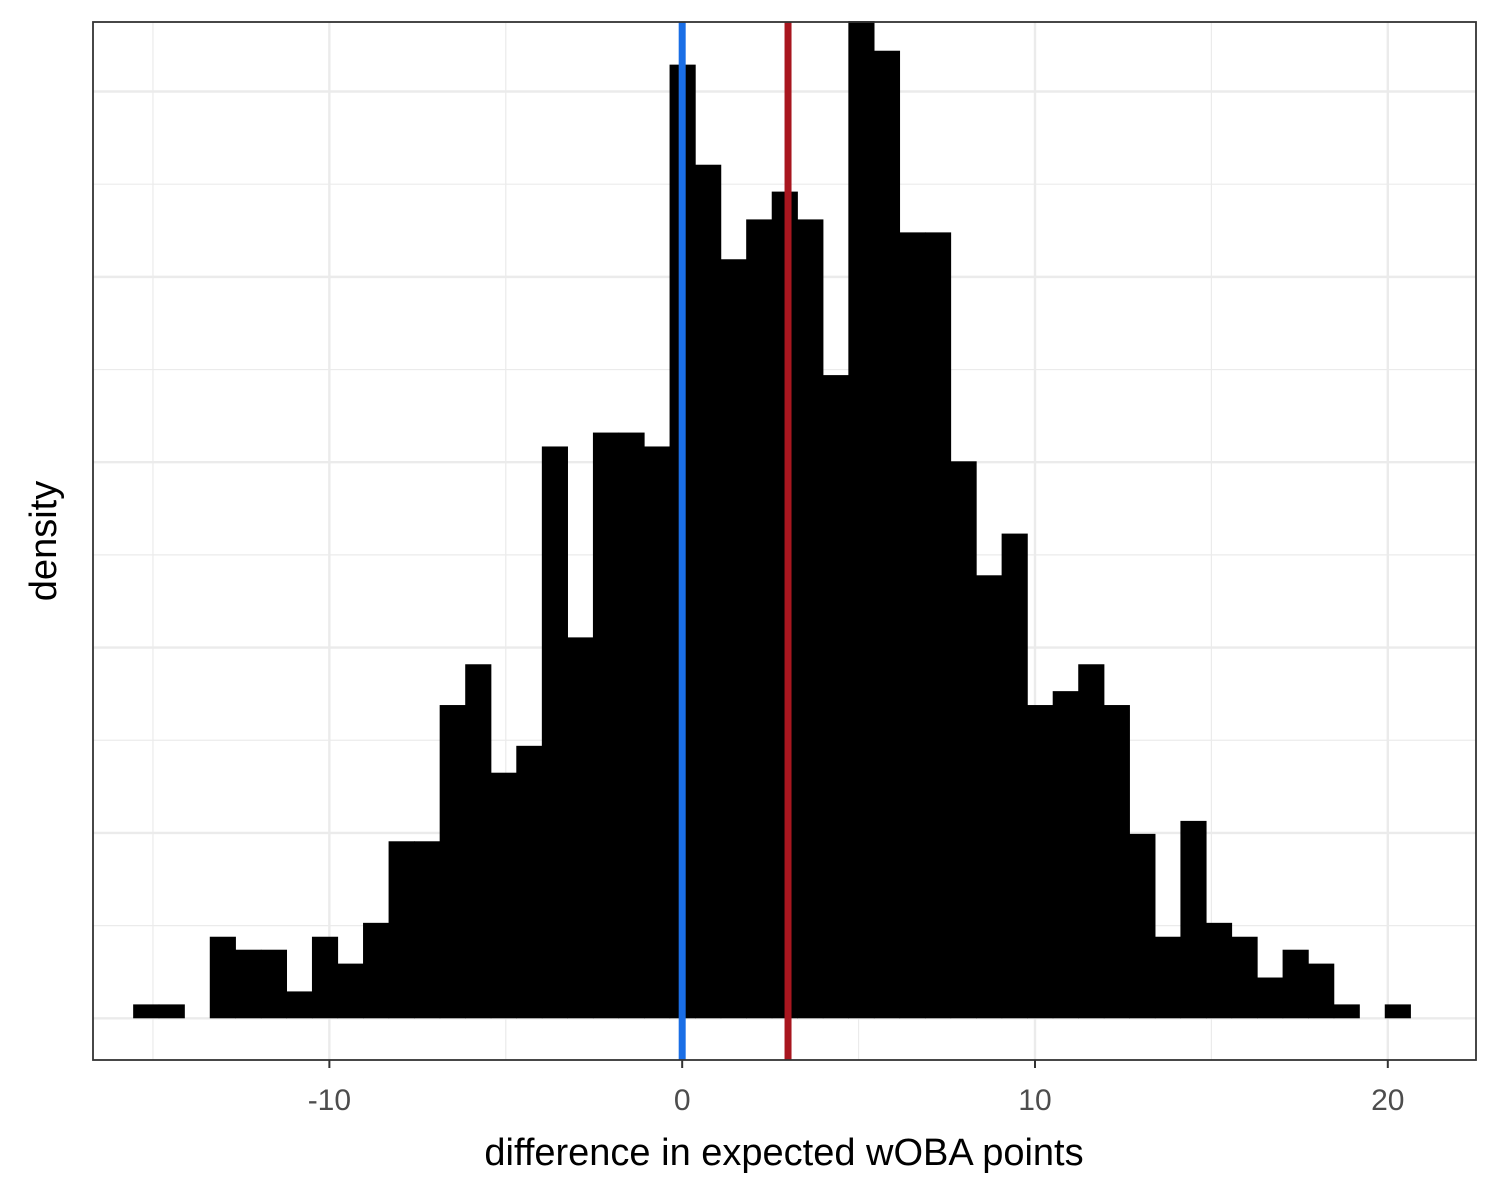 Image resolution: width=1500 pixels, height=1200 pixels. I want to click on x-tick-label: 10, so click(1034, 1100).